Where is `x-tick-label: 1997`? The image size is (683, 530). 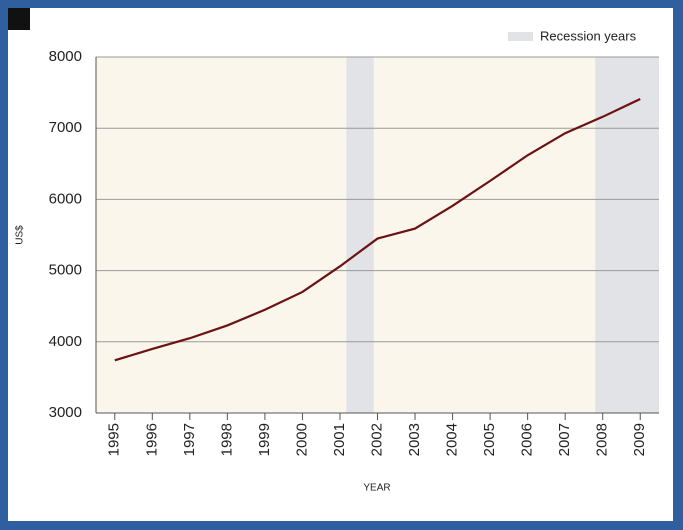 x-tick-label: 1997 is located at coordinates (189, 439).